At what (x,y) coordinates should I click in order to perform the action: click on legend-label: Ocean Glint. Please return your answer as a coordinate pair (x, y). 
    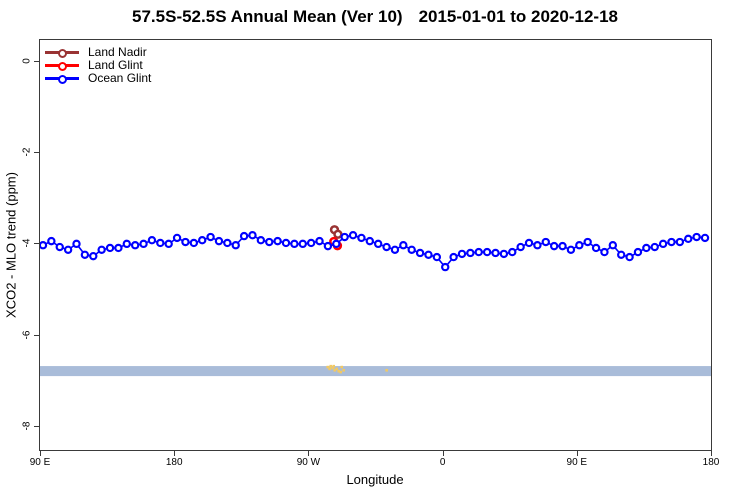
    Looking at the image, I should click on (120, 78).